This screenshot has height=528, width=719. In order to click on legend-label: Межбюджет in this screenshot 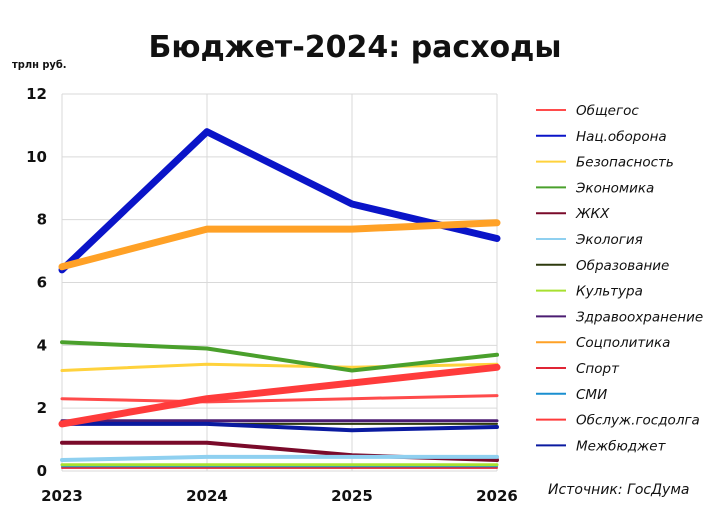, I will do `click(621, 446)`.